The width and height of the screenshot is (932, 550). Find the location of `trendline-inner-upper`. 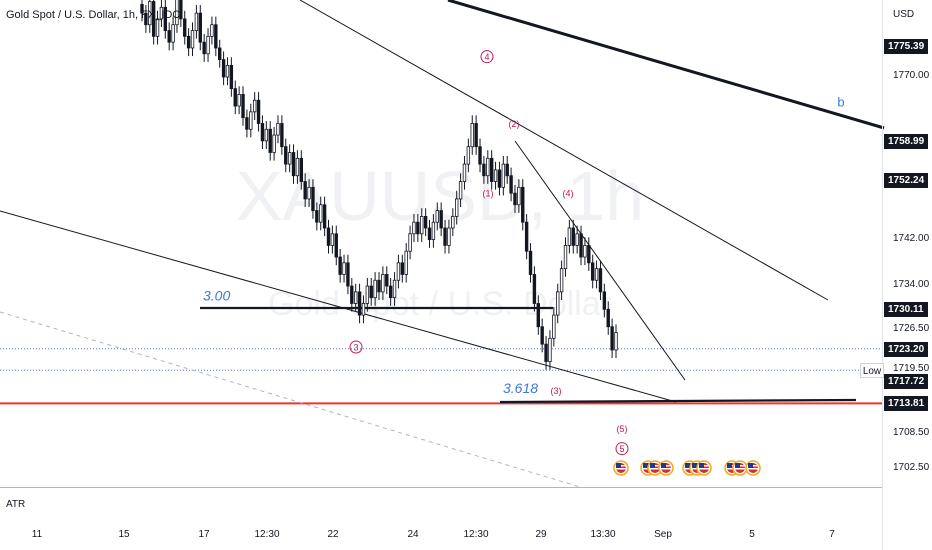

trendline-inner-upper is located at coordinates (600, 260).